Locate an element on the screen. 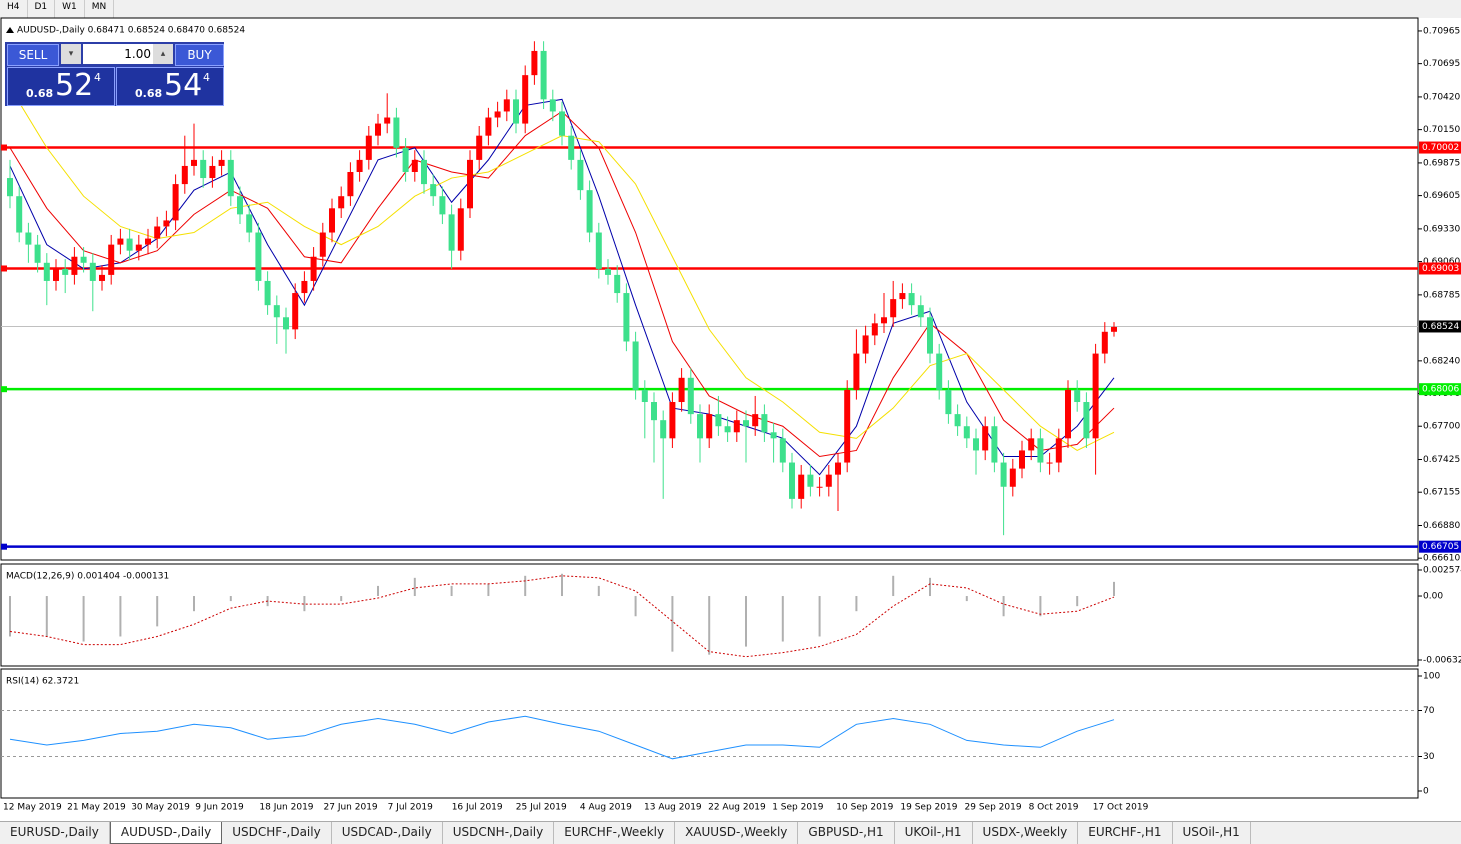 The height and width of the screenshot is (844, 1461). level-label: 0.66705 is located at coordinates (1440, 547).